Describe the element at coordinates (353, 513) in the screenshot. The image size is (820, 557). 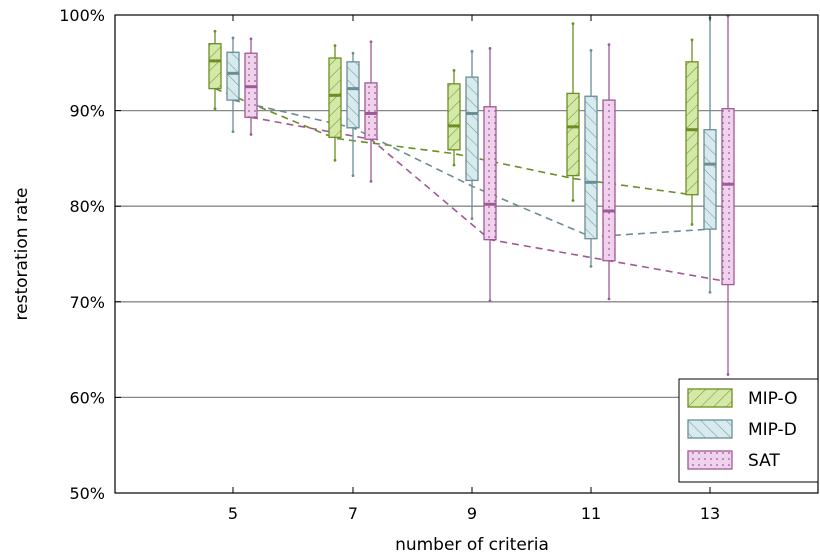
I see `x-tick-label-7: 7` at that location.